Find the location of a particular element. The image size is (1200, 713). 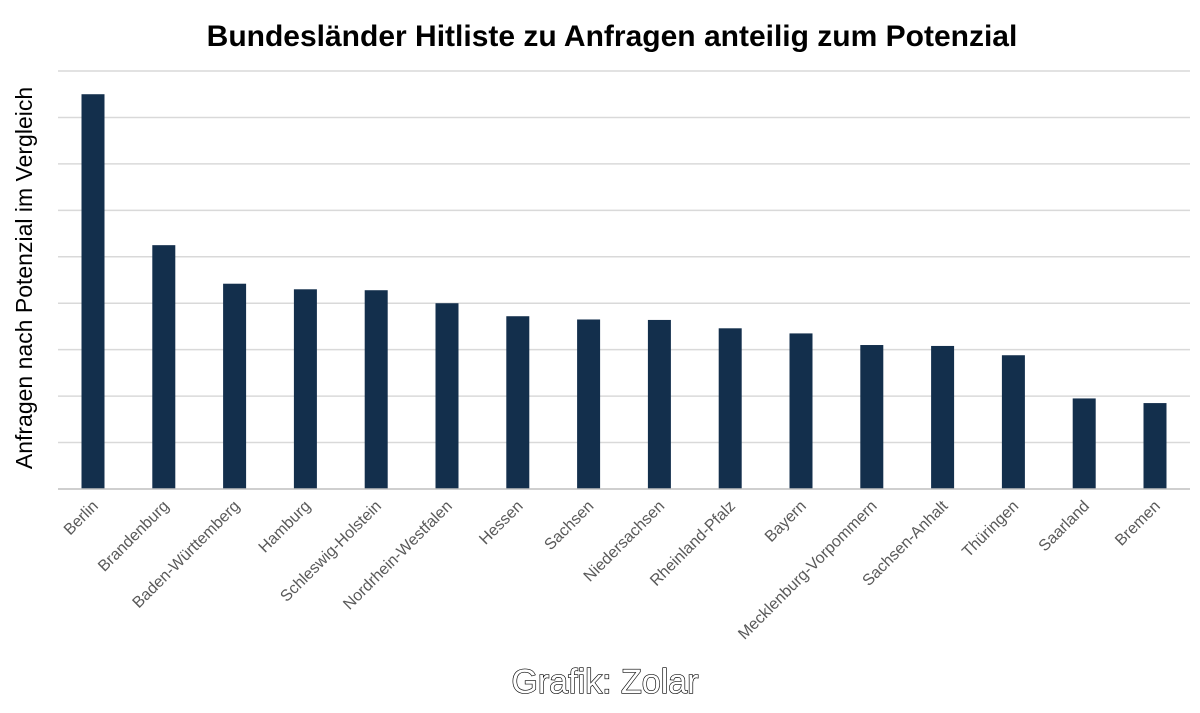

bar-sachsen is located at coordinates (589, 404).